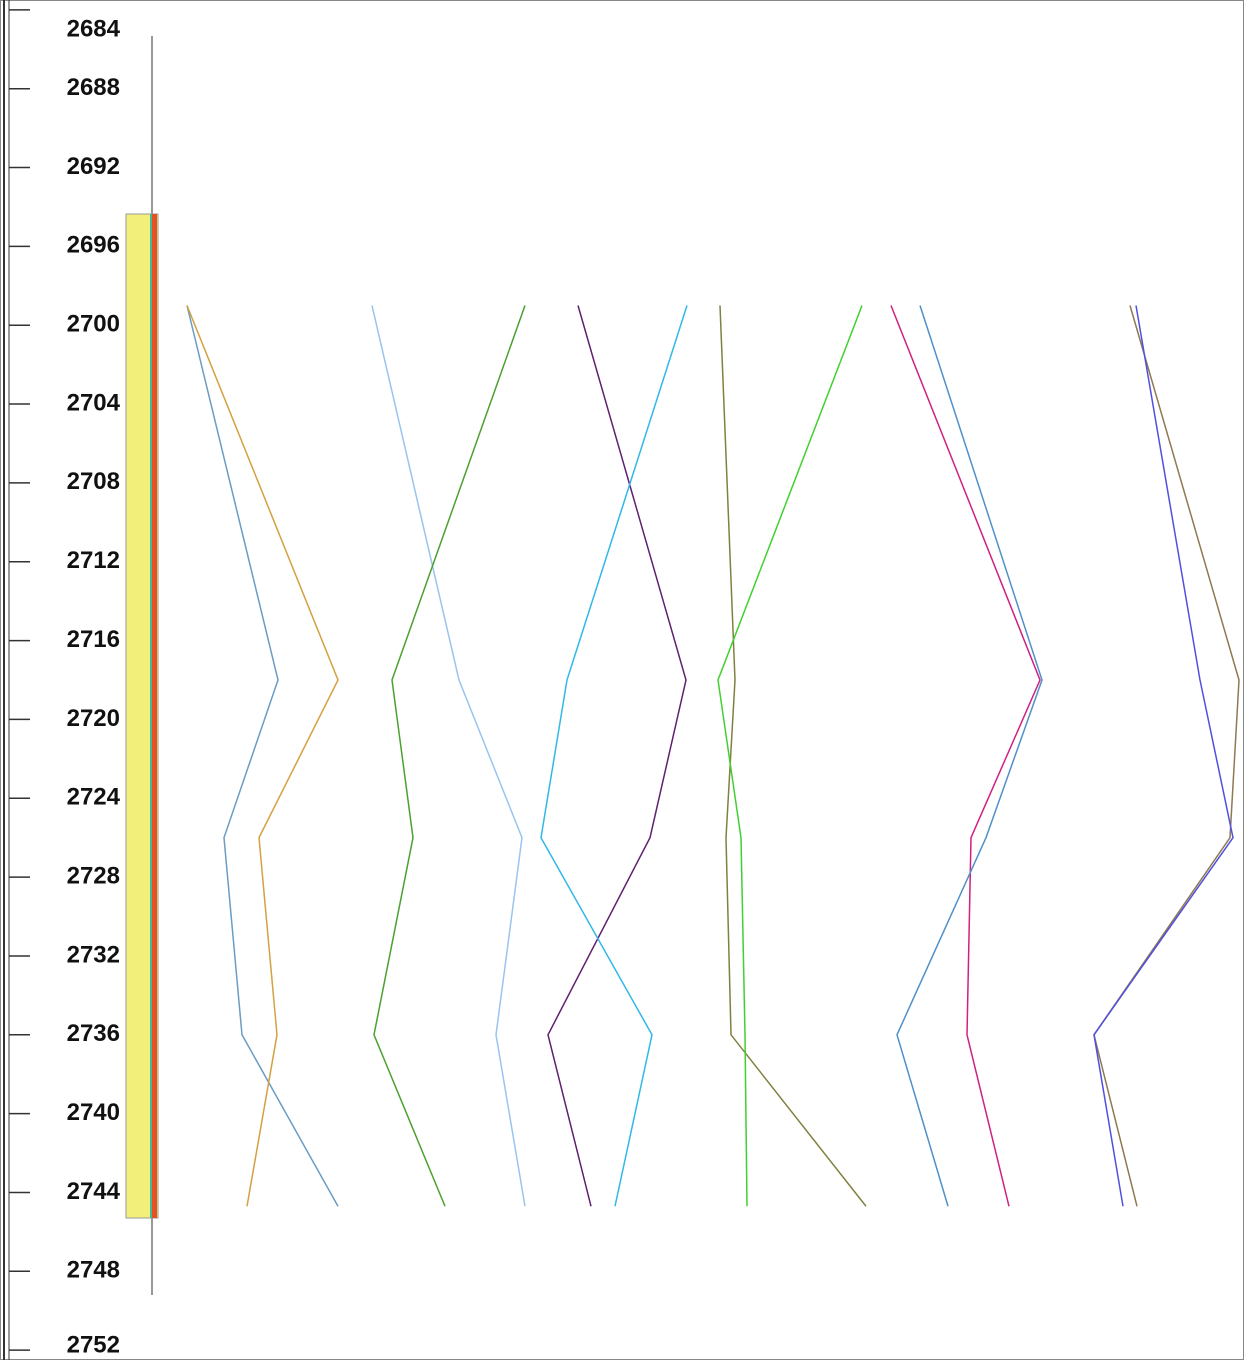 The image size is (1244, 1360). What do you see at coordinates (93, 245) in the screenshot?
I see `y-tick-label: 2696` at bounding box center [93, 245].